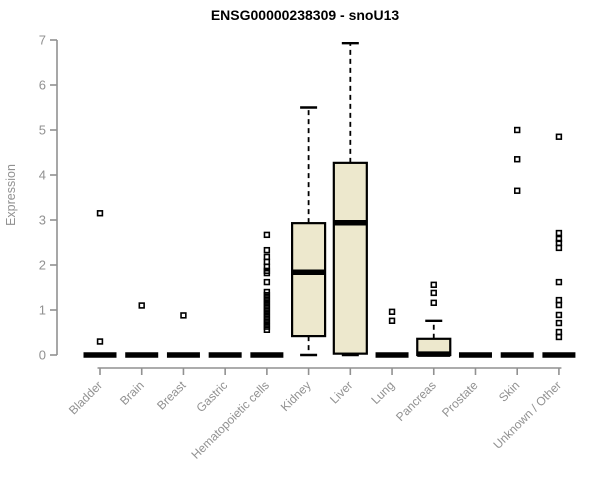 The image size is (600, 500). What do you see at coordinates (171, 395) in the screenshot?
I see `x-tick-label: Breast` at bounding box center [171, 395].